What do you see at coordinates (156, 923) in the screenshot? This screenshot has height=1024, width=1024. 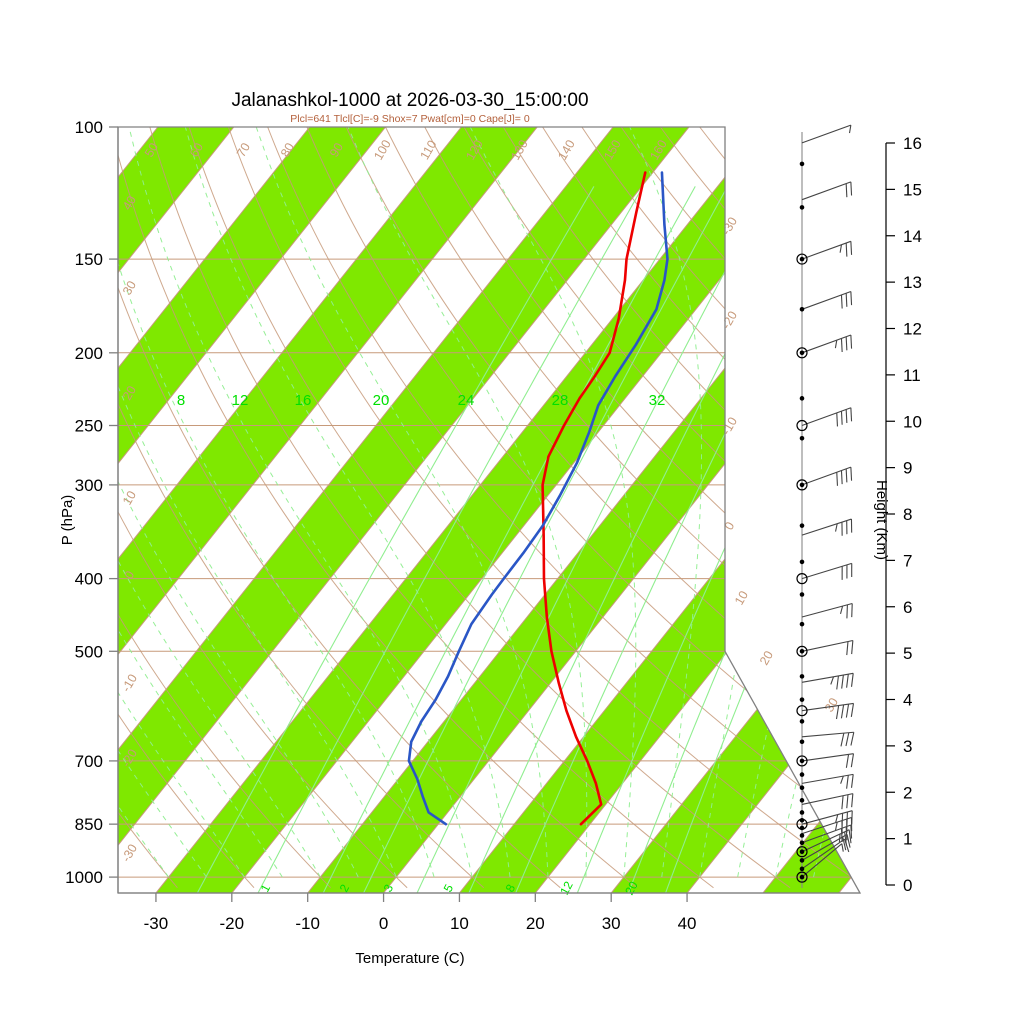 I see `x-tick-label: -30` at bounding box center [156, 923].